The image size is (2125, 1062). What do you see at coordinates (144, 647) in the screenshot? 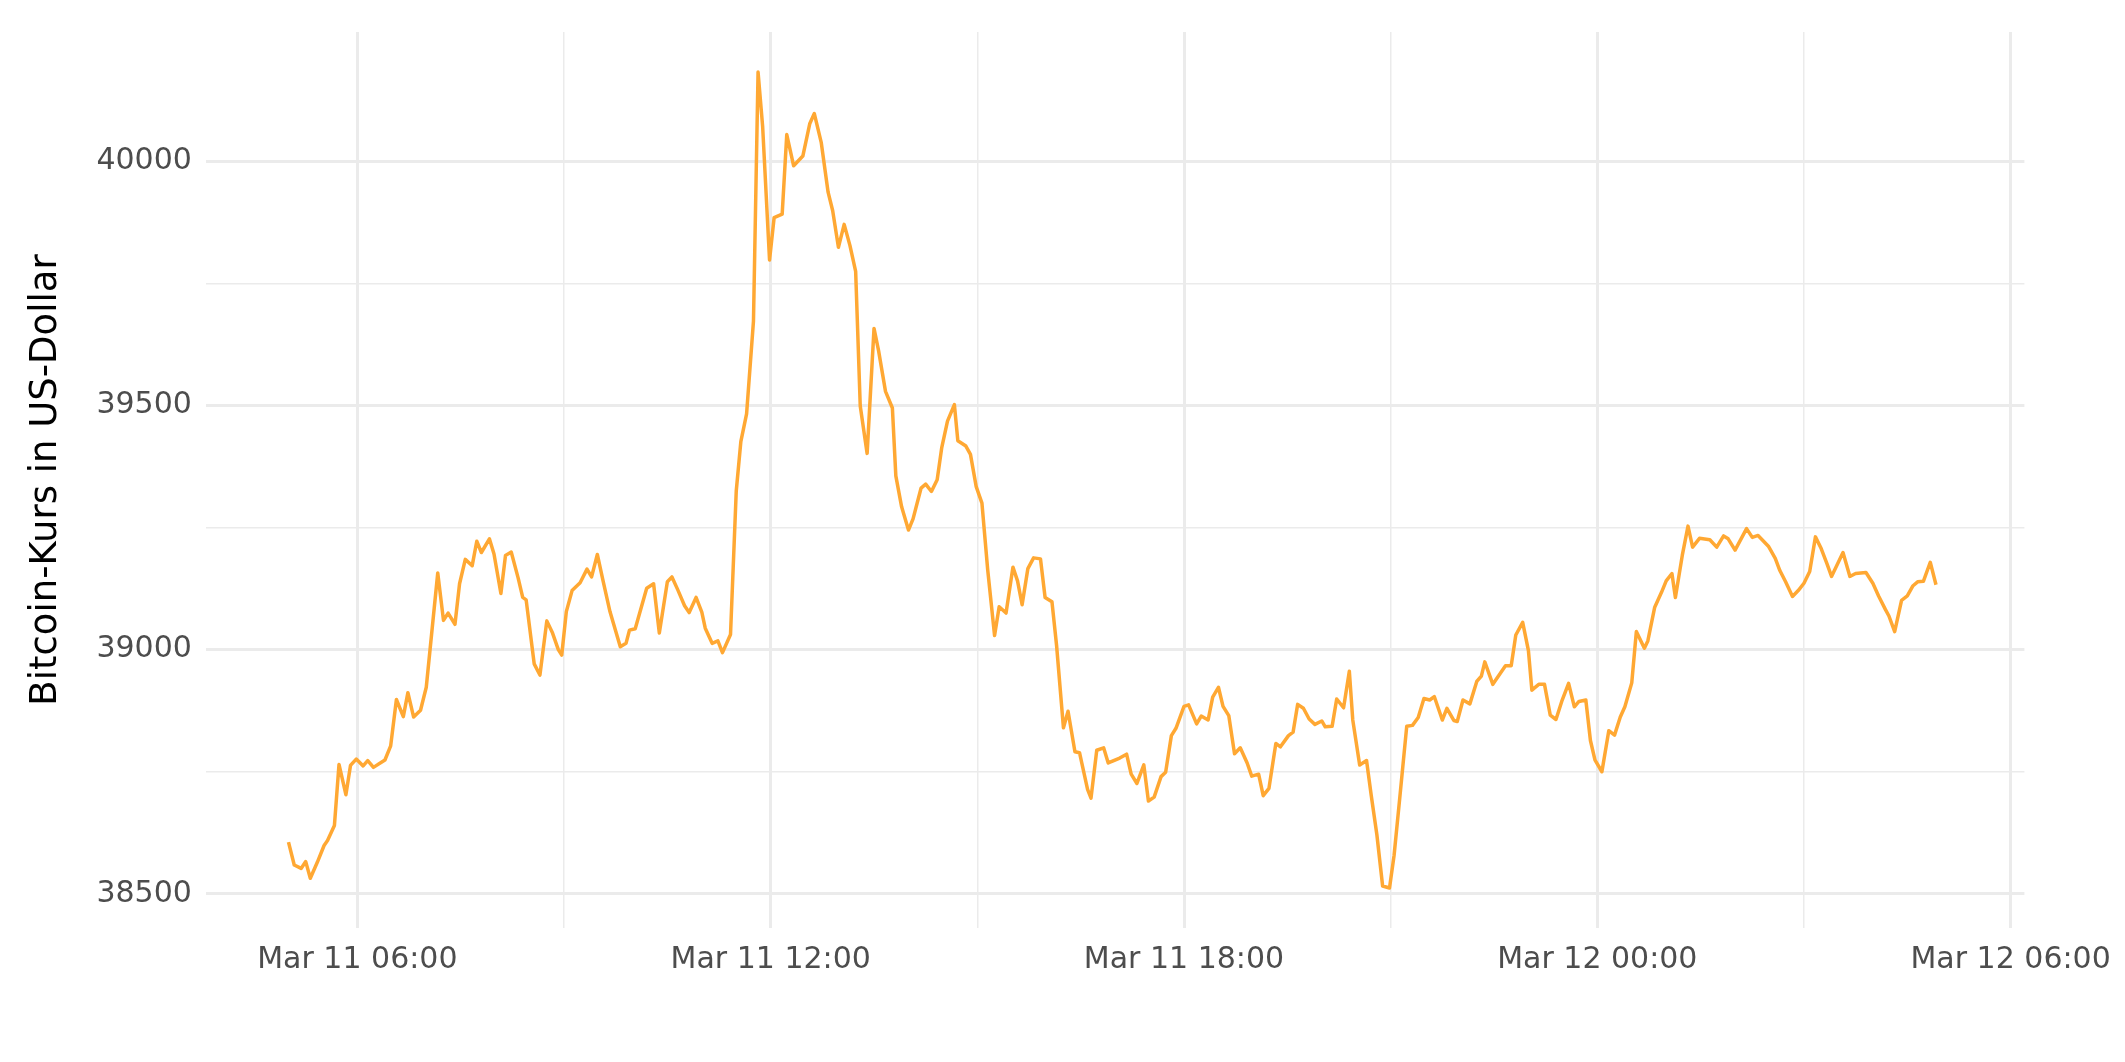
I see `y-tick-label: 39000` at bounding box center [144, 647].